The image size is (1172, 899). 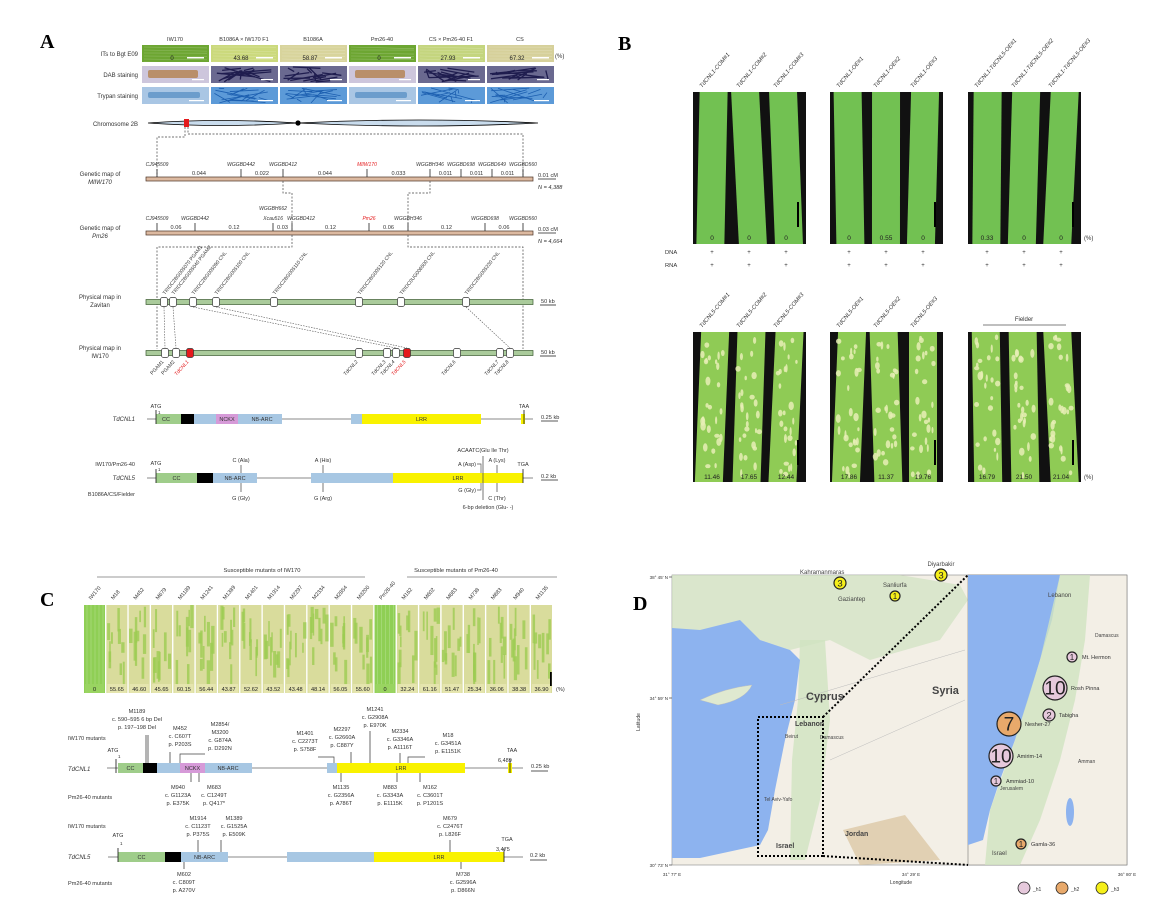 I want to click on gene-label: TdCNL6, so click(x=449, y=368).